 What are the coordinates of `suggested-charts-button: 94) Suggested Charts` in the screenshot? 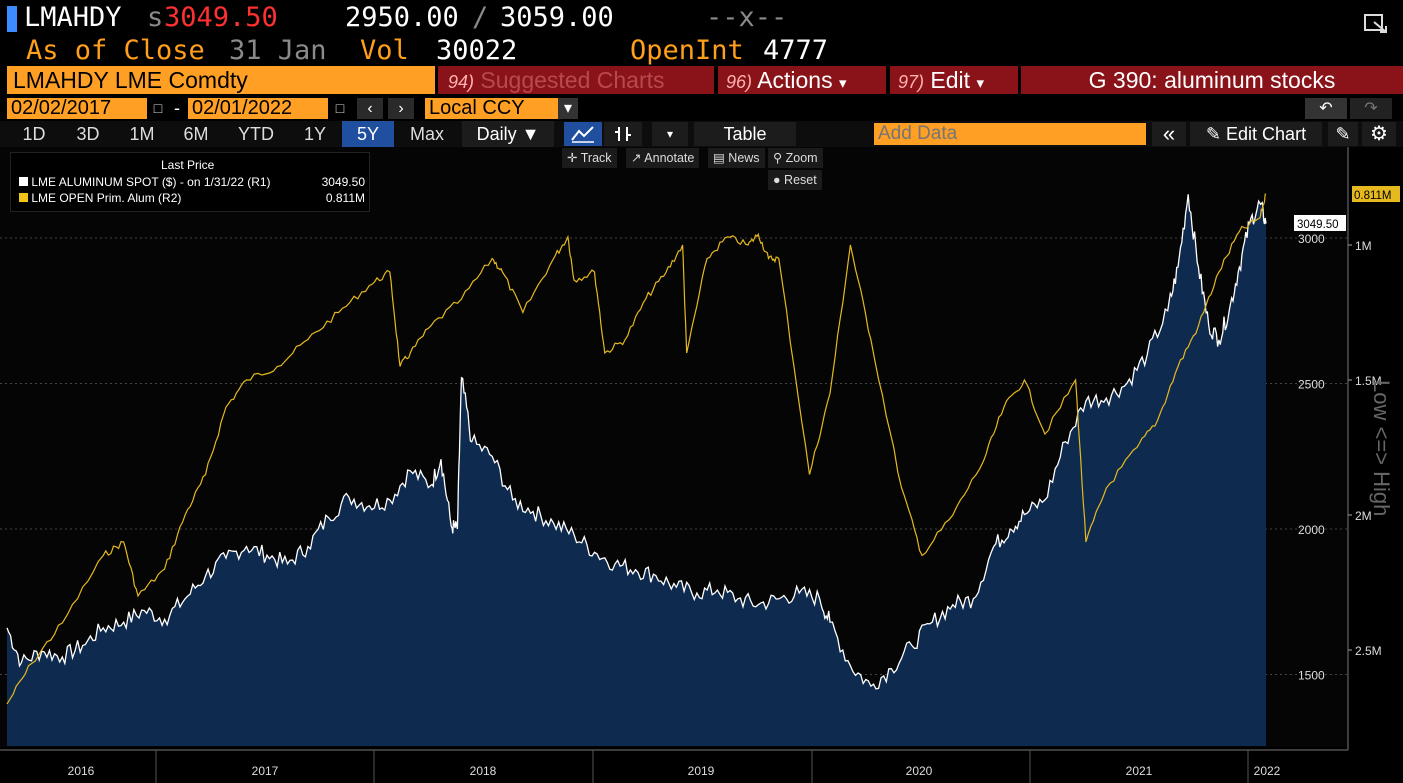 It's located at (576, 80).